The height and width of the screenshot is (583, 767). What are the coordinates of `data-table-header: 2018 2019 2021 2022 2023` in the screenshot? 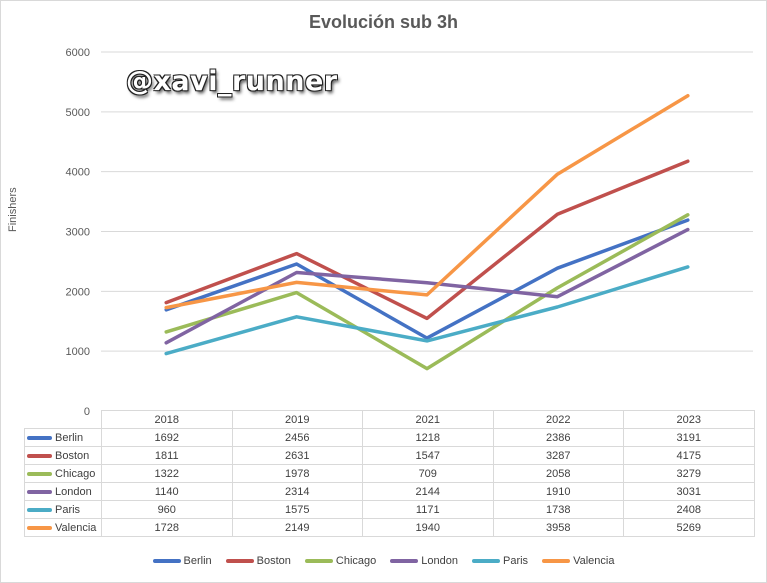 It's located at (389, 419).